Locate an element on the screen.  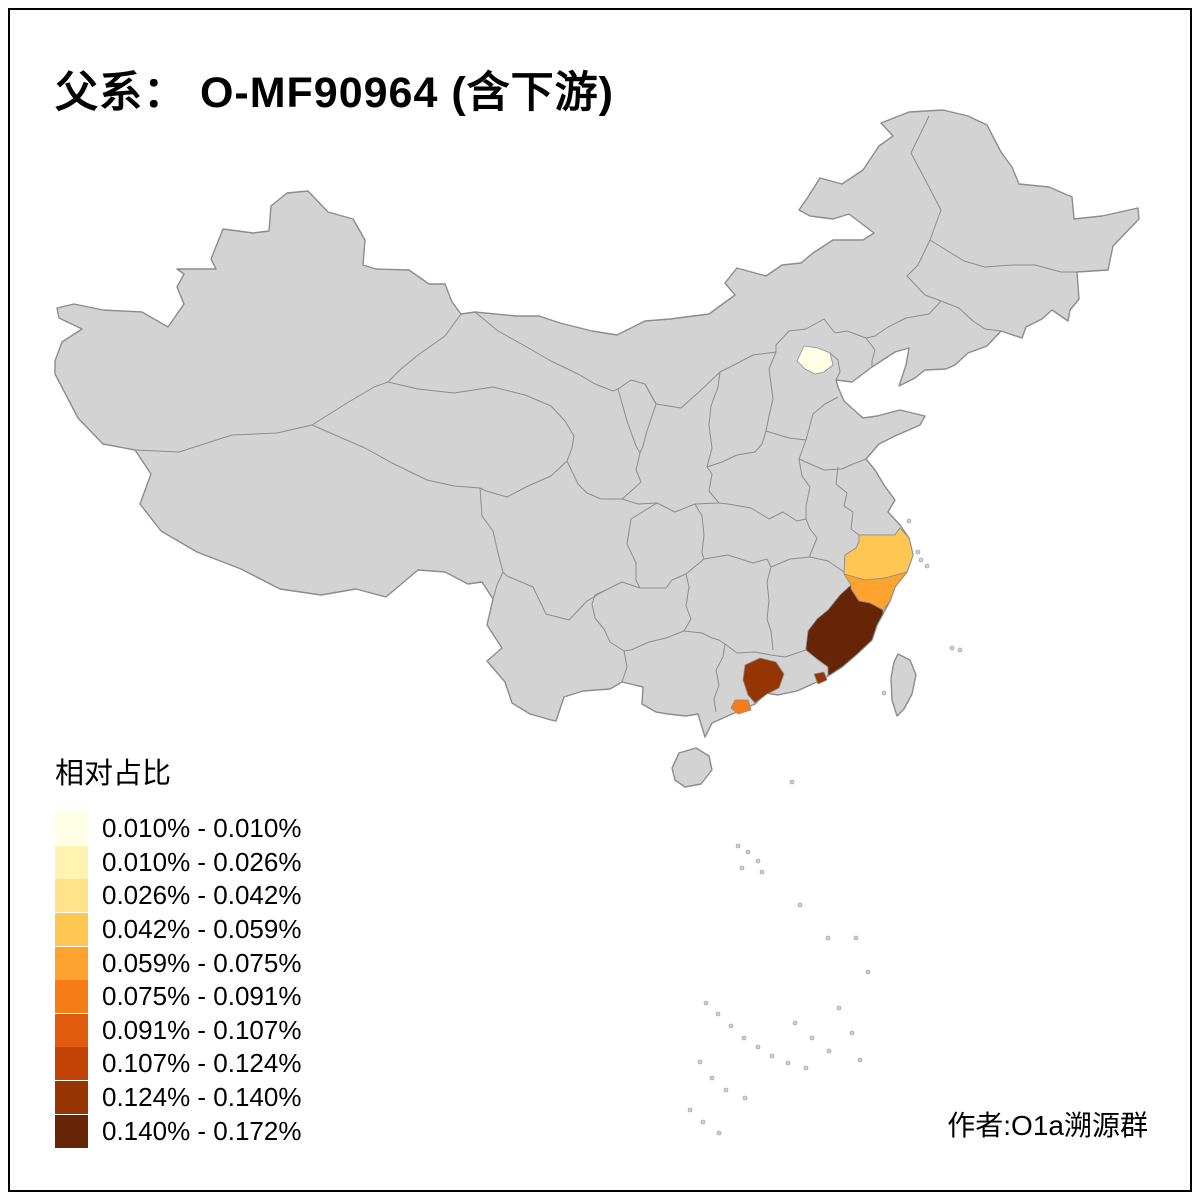
legend-label: 0.091% - 0.107% is located at coordinates (202, 1029).